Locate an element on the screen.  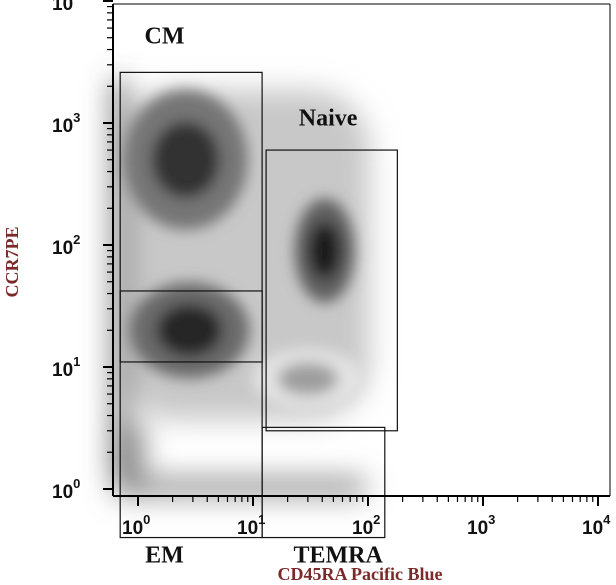
y-tick-exponent: 2 is located at coordinates (76, 239).